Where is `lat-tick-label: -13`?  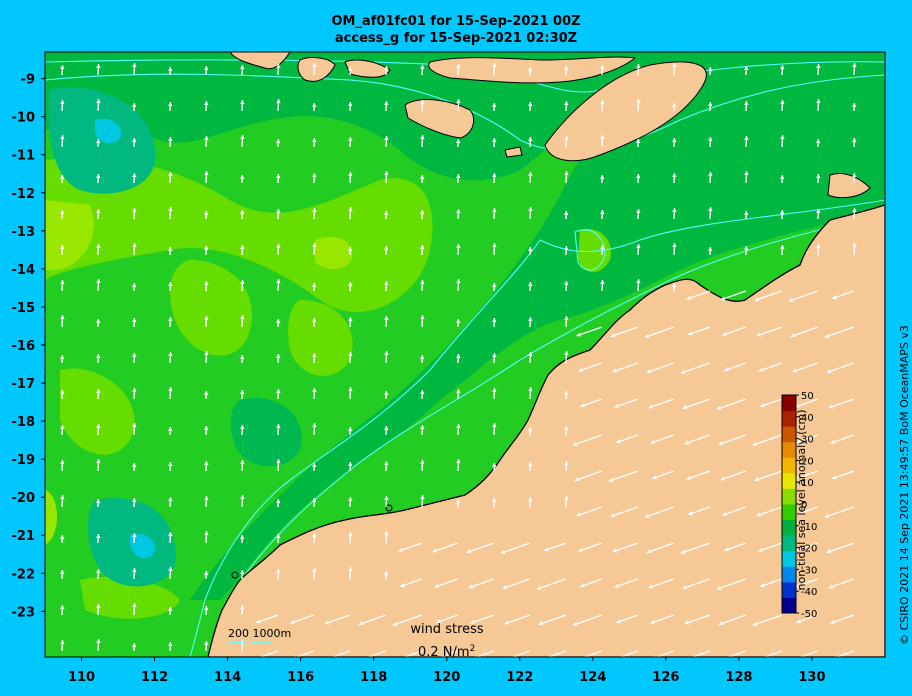
lat-tick-label: -13 is located at coordinates (24, 232).